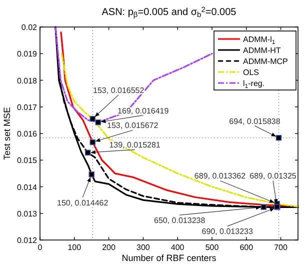 The height and width of the screenshot is (266, 305). I want to click on y-tick-label: 0.014, so click(27, 187).